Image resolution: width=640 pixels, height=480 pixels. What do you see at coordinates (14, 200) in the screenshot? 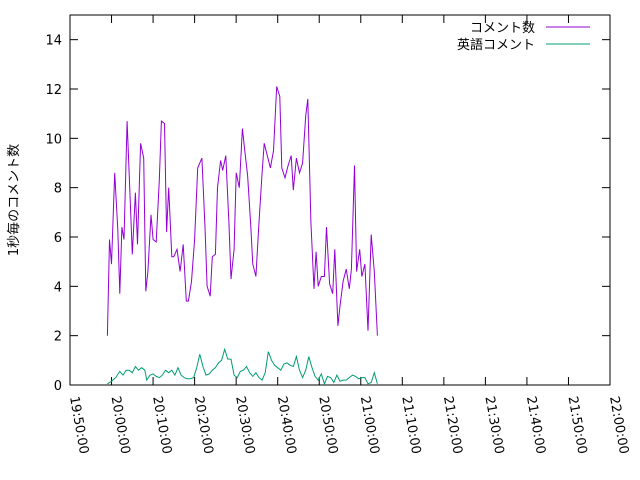
I see `y-axis-label: 1秒毎のコメント数` at bounding box center [14, 200].